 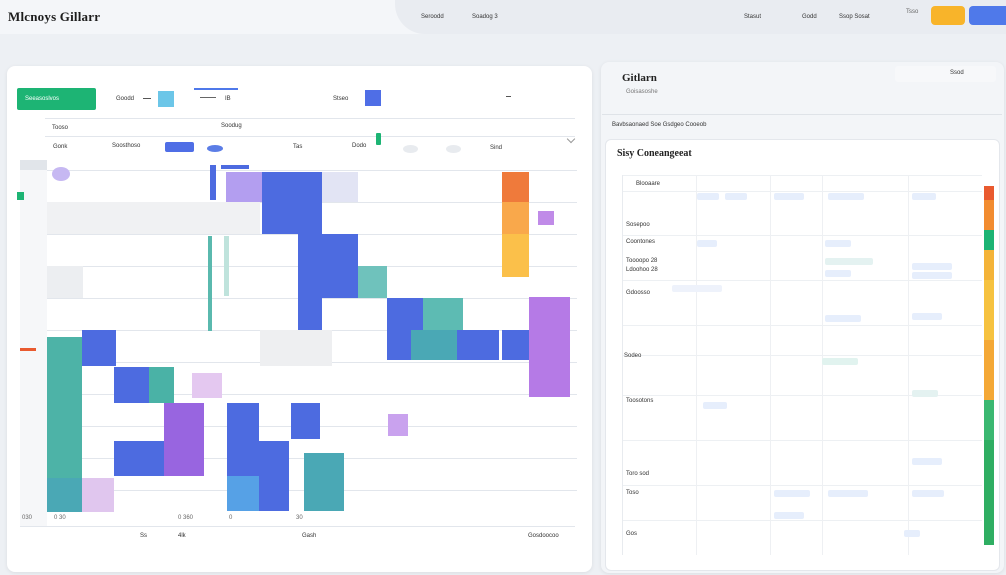 What do you see at coordinates (54, 16) in the screenshot?
I see `app-logo: Mlcnoys Gillarr` at bounding box center [54, 16].